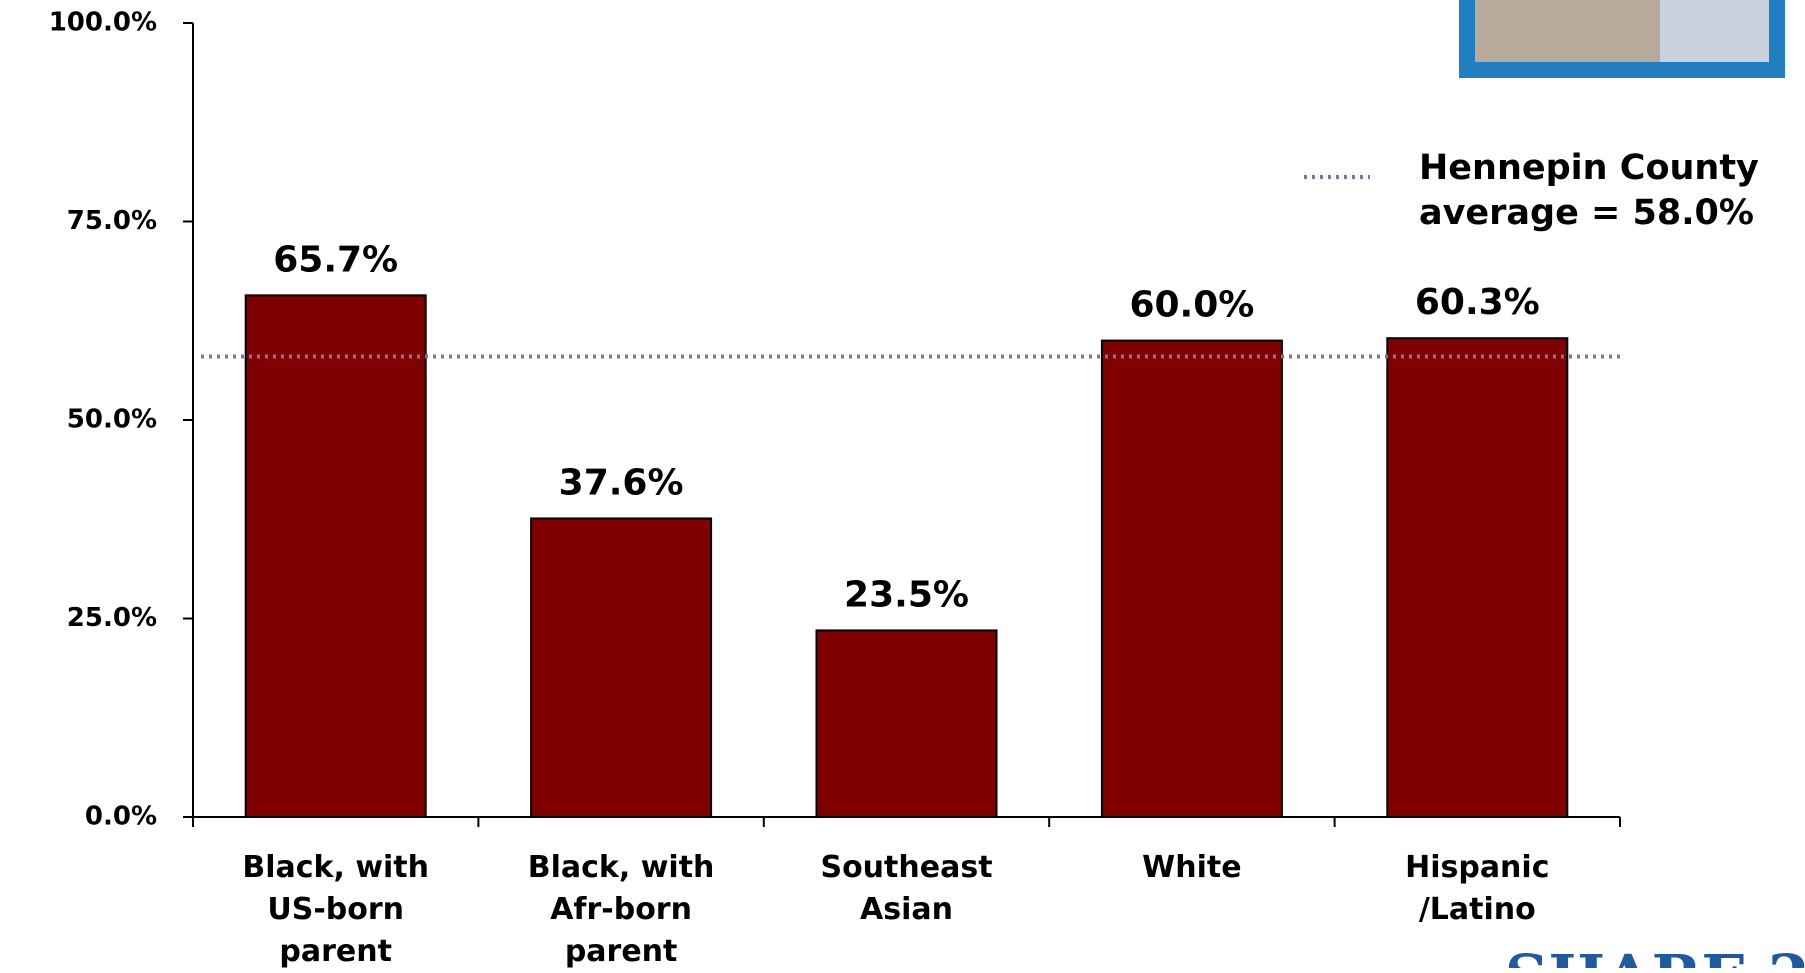 This screenshot has width=1805, height=973. What do you see at coordinates (103, 23) in the screenshot?
I see `y-tick-label: 100.0%` at bounding box center [103, 23].